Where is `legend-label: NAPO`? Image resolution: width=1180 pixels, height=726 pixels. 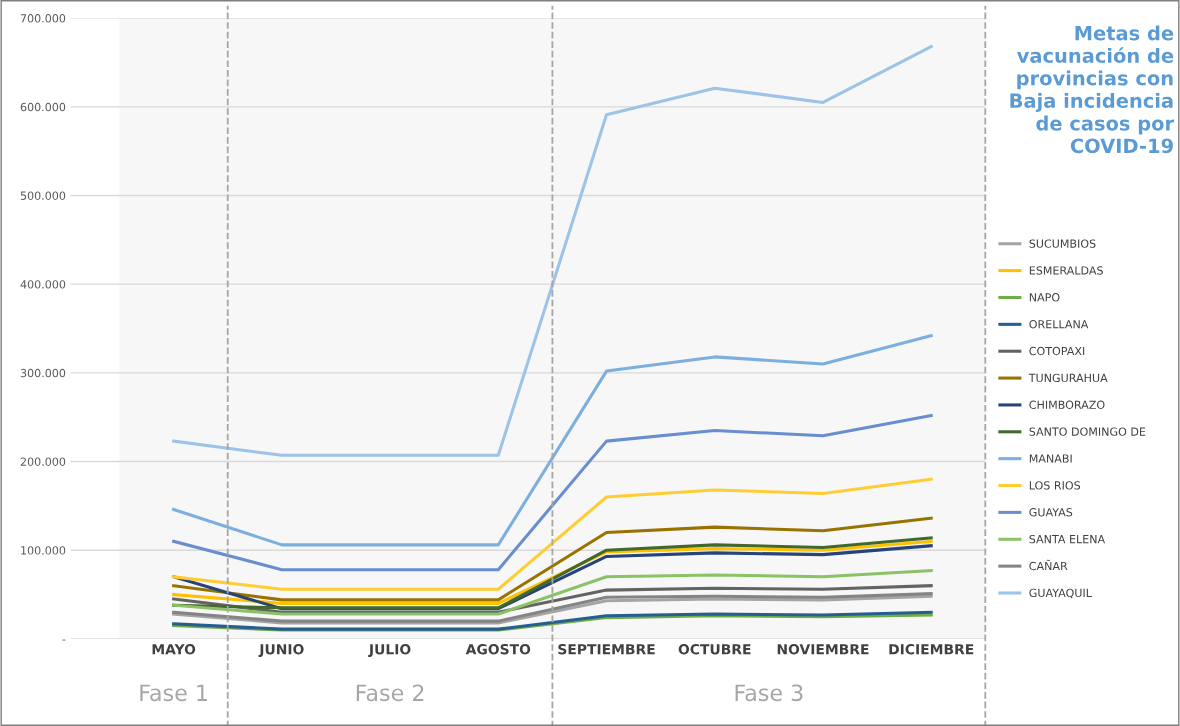
legend-label: NAPO is located at coordinates (1044, 297).